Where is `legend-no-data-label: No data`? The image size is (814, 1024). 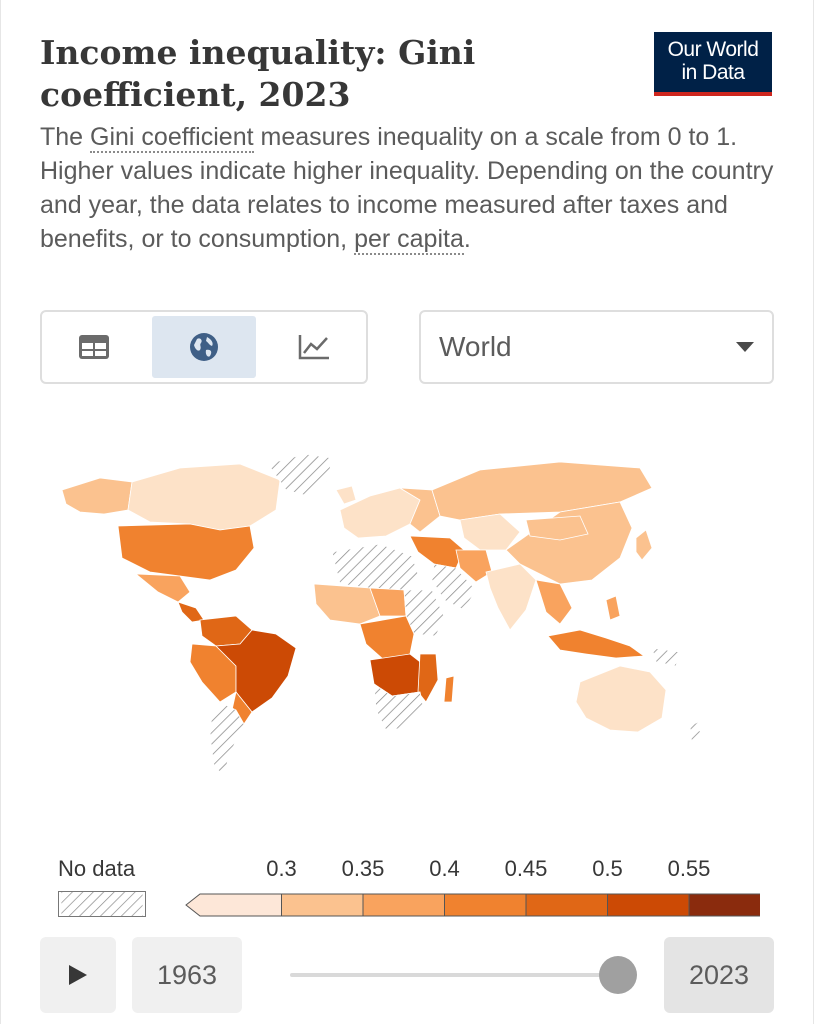
legend-no-data-label: No data is located at coordinates (97, 868).